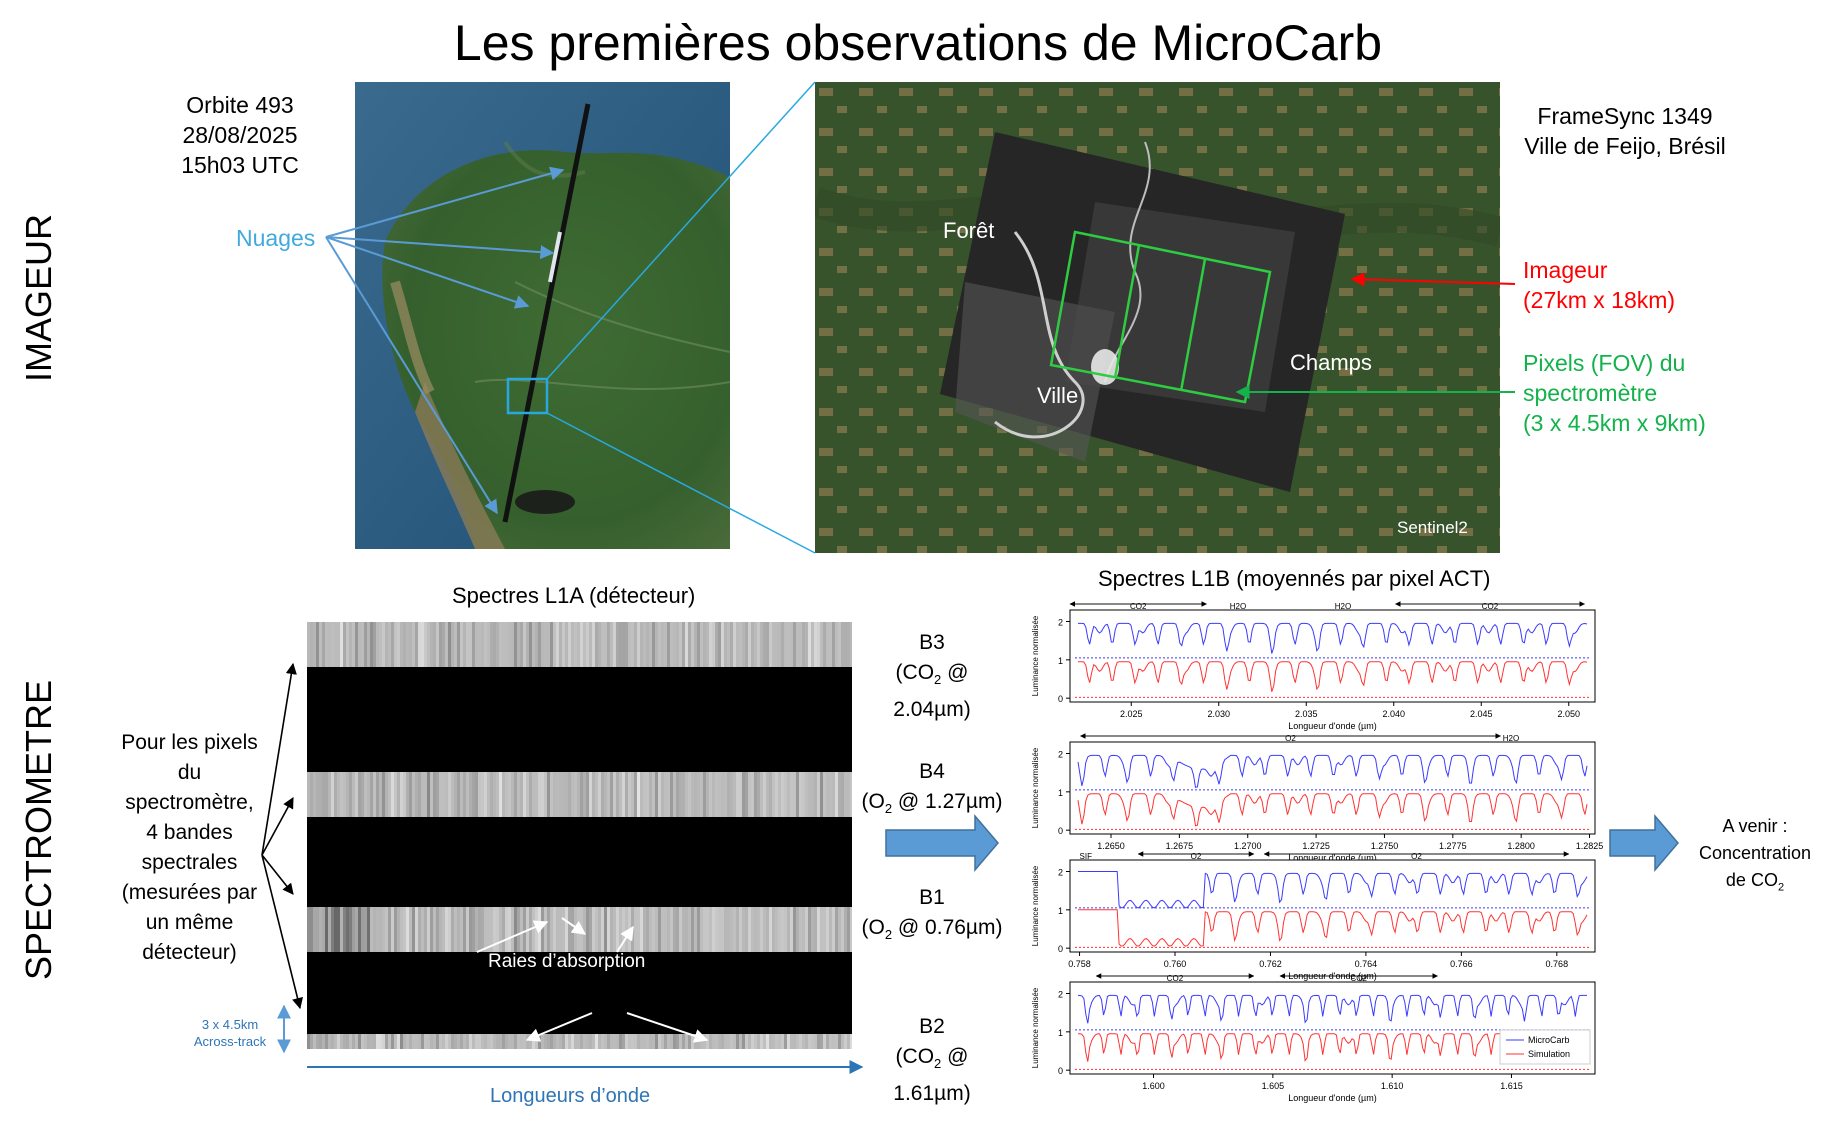 Image resolution: width=1836 pixels, height=1129 pixels. I want to click on x-tick-label: 0.768, so click(1557, 964).